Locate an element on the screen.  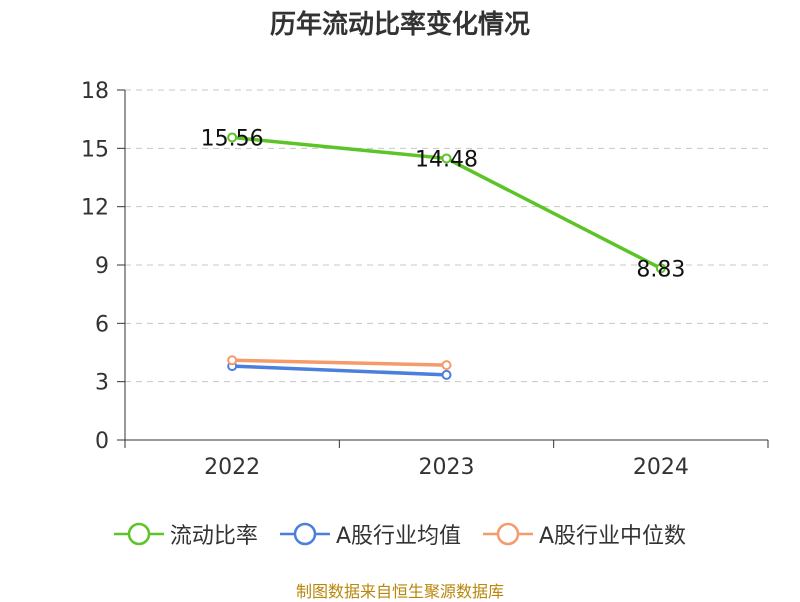
legend-item: A股行业中位数 is located at coordinates (584, 534).